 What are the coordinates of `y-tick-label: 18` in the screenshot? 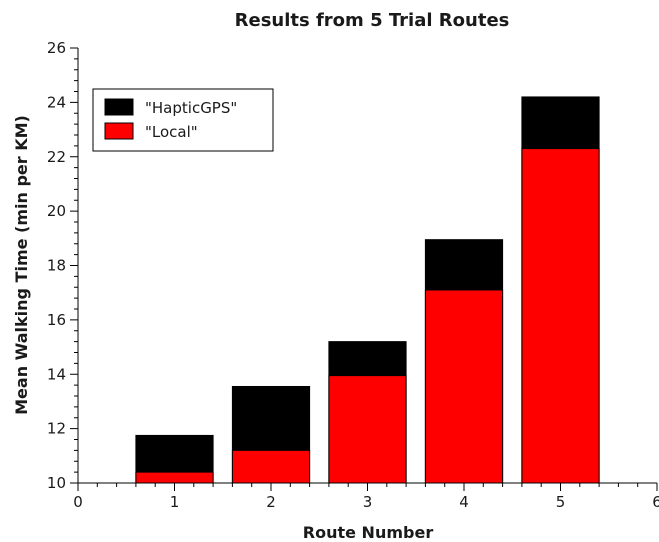 It's located at (56, 266).